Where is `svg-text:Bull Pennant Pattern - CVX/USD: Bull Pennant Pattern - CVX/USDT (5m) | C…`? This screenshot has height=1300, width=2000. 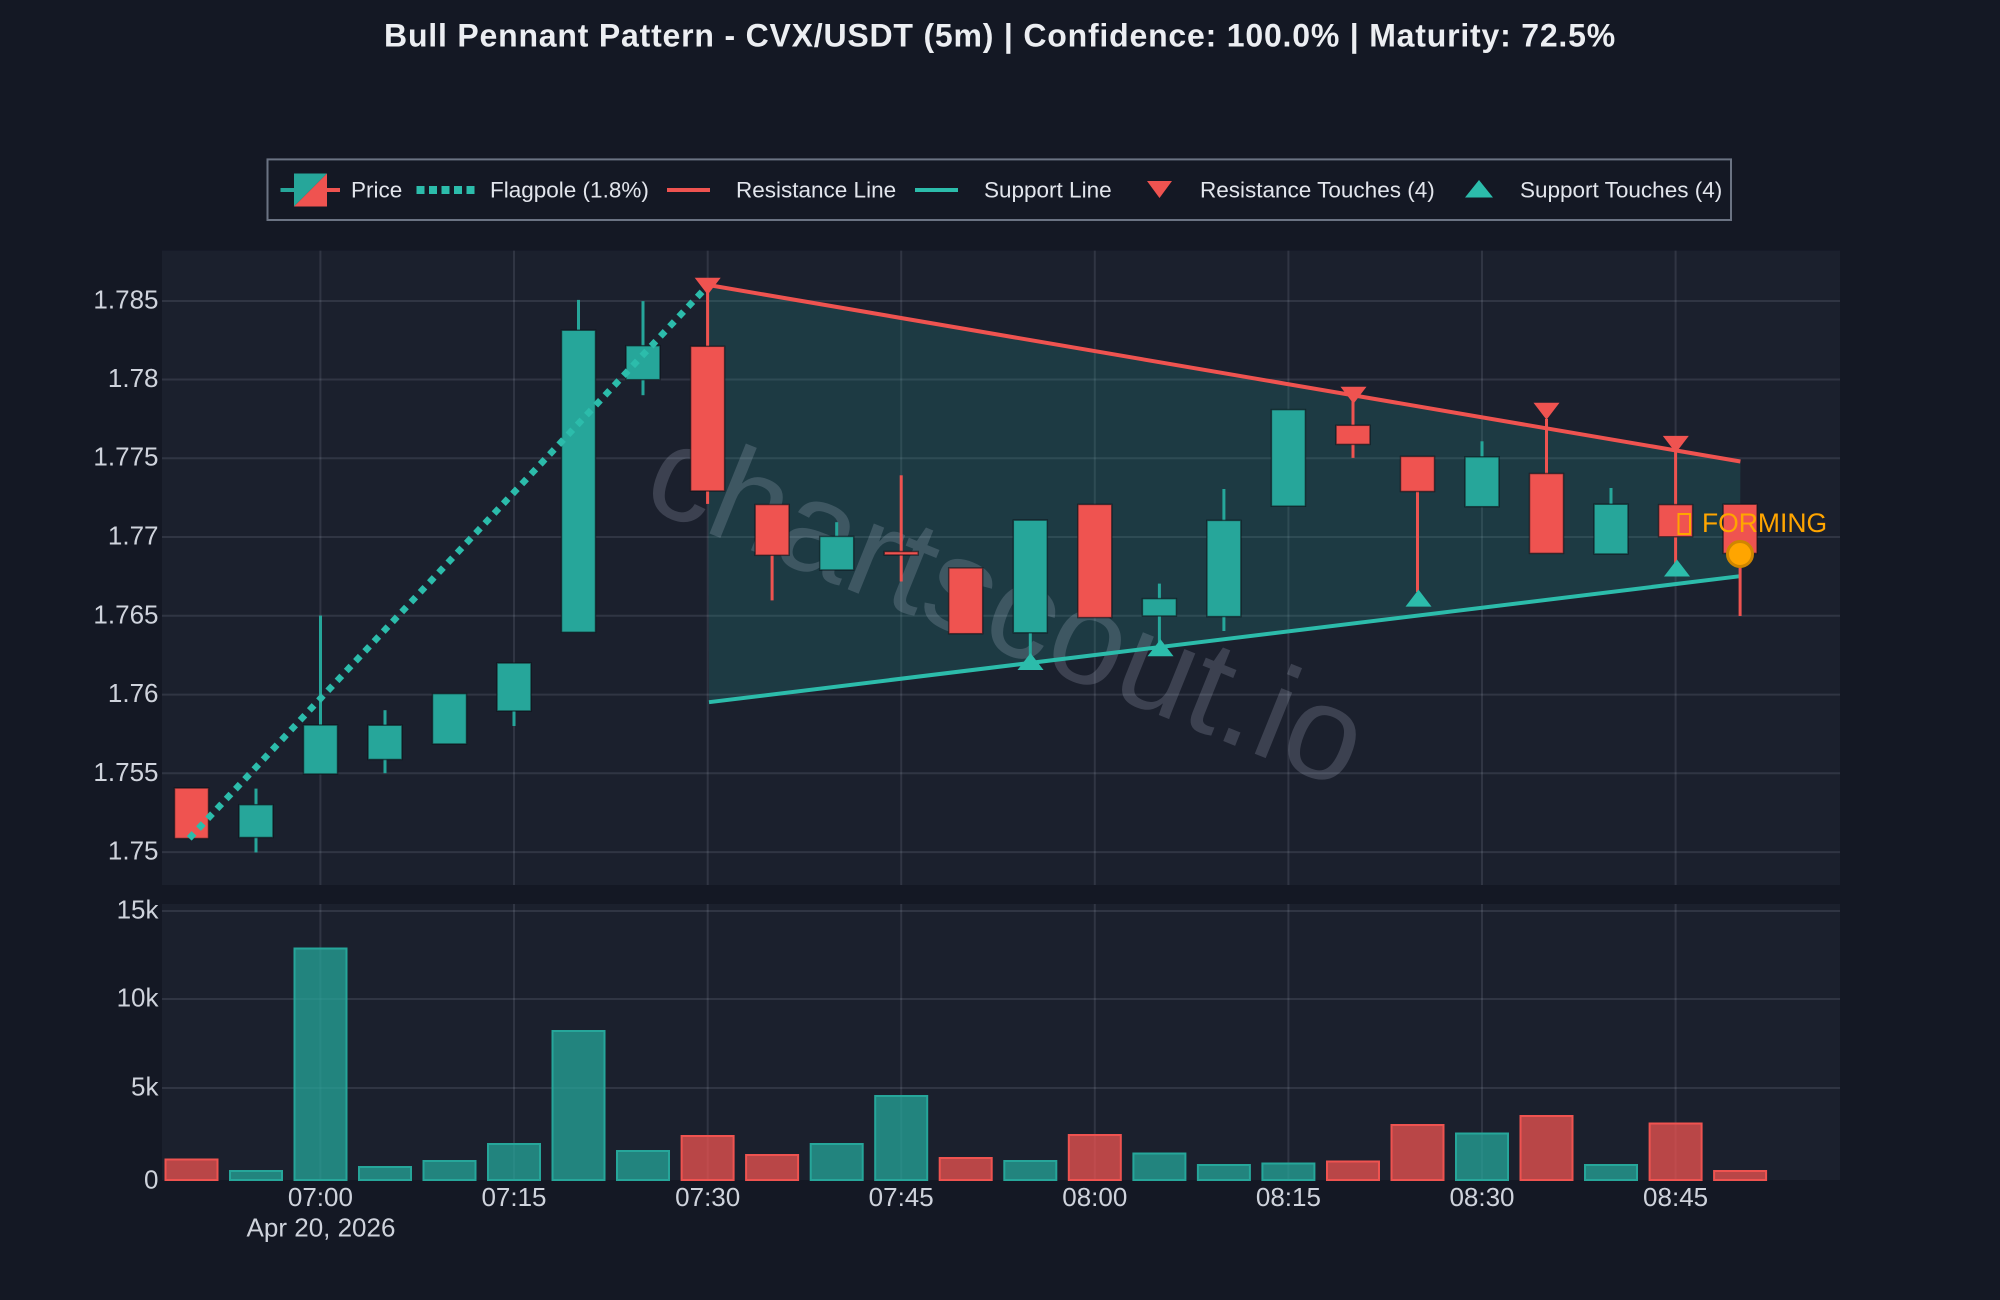
svg-text:Bull Pennant Pattern - CVX/USD: Bull Pennant Pattern - CVX/USDT (5m) | C… is located at coordinates (1000, 36).